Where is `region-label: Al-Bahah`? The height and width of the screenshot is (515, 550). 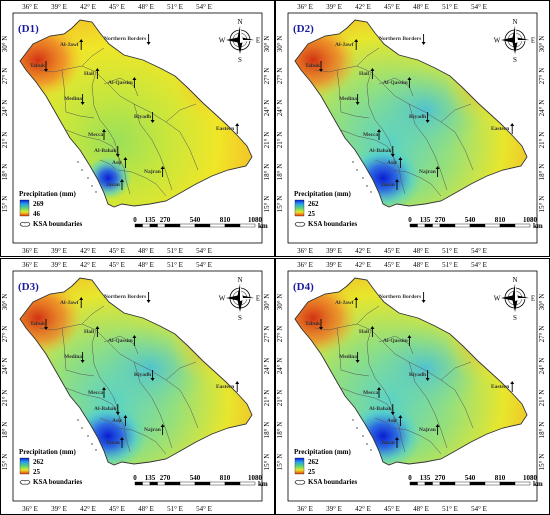 region-label: Al-Bahah is located at coordinates (380, 409).